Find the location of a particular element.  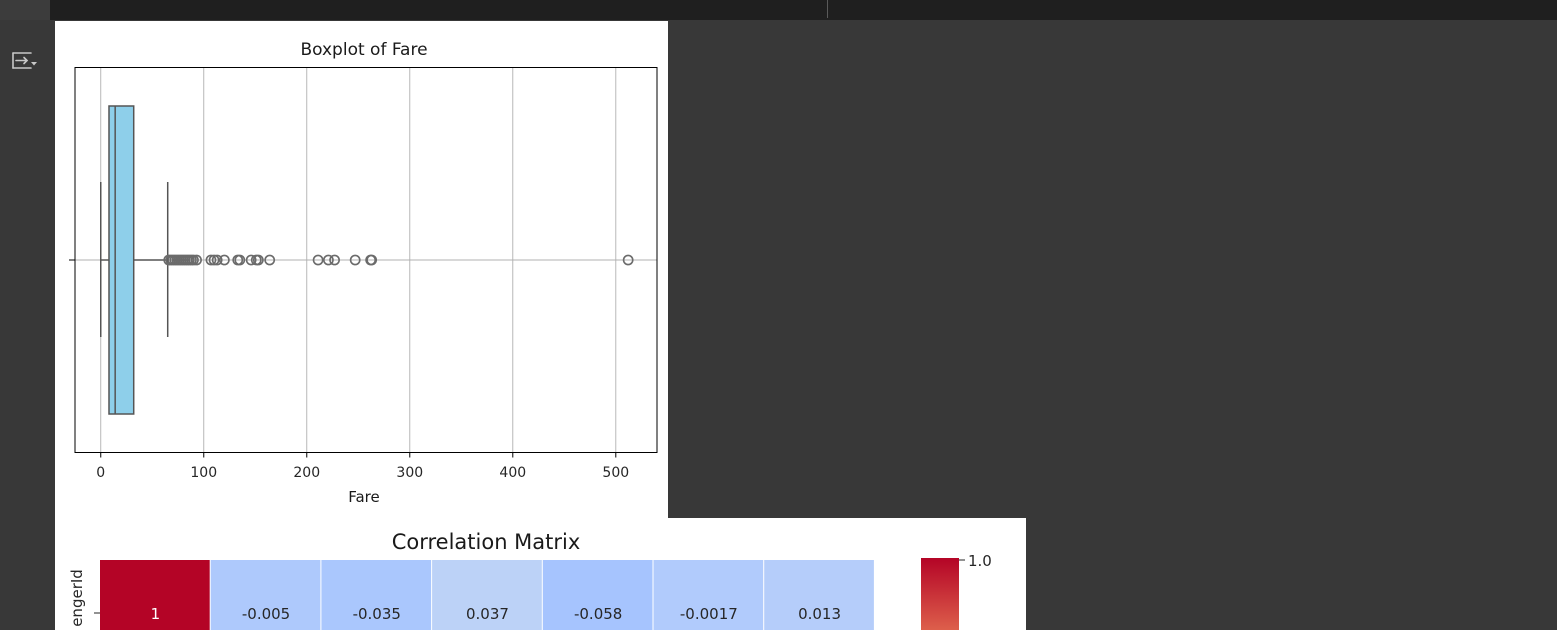

x-tick-label: 500 is located at coordinates (615, 473).